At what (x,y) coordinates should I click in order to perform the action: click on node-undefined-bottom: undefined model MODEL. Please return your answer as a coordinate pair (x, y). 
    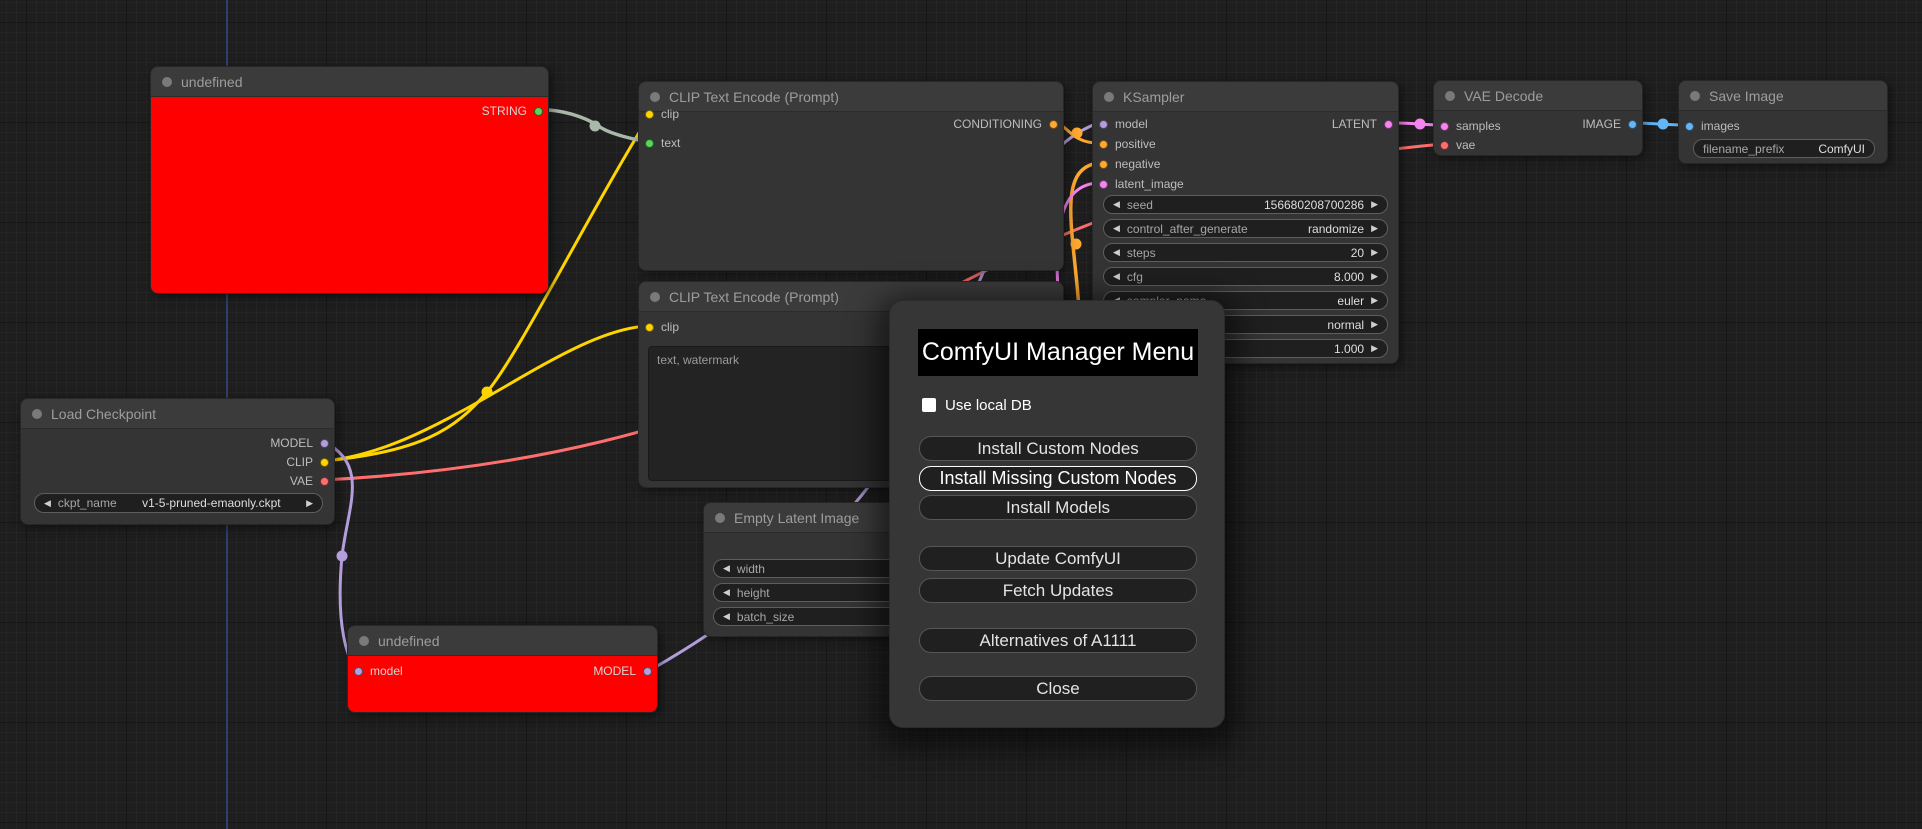
    Looking at the image, I should click on (502, 669).